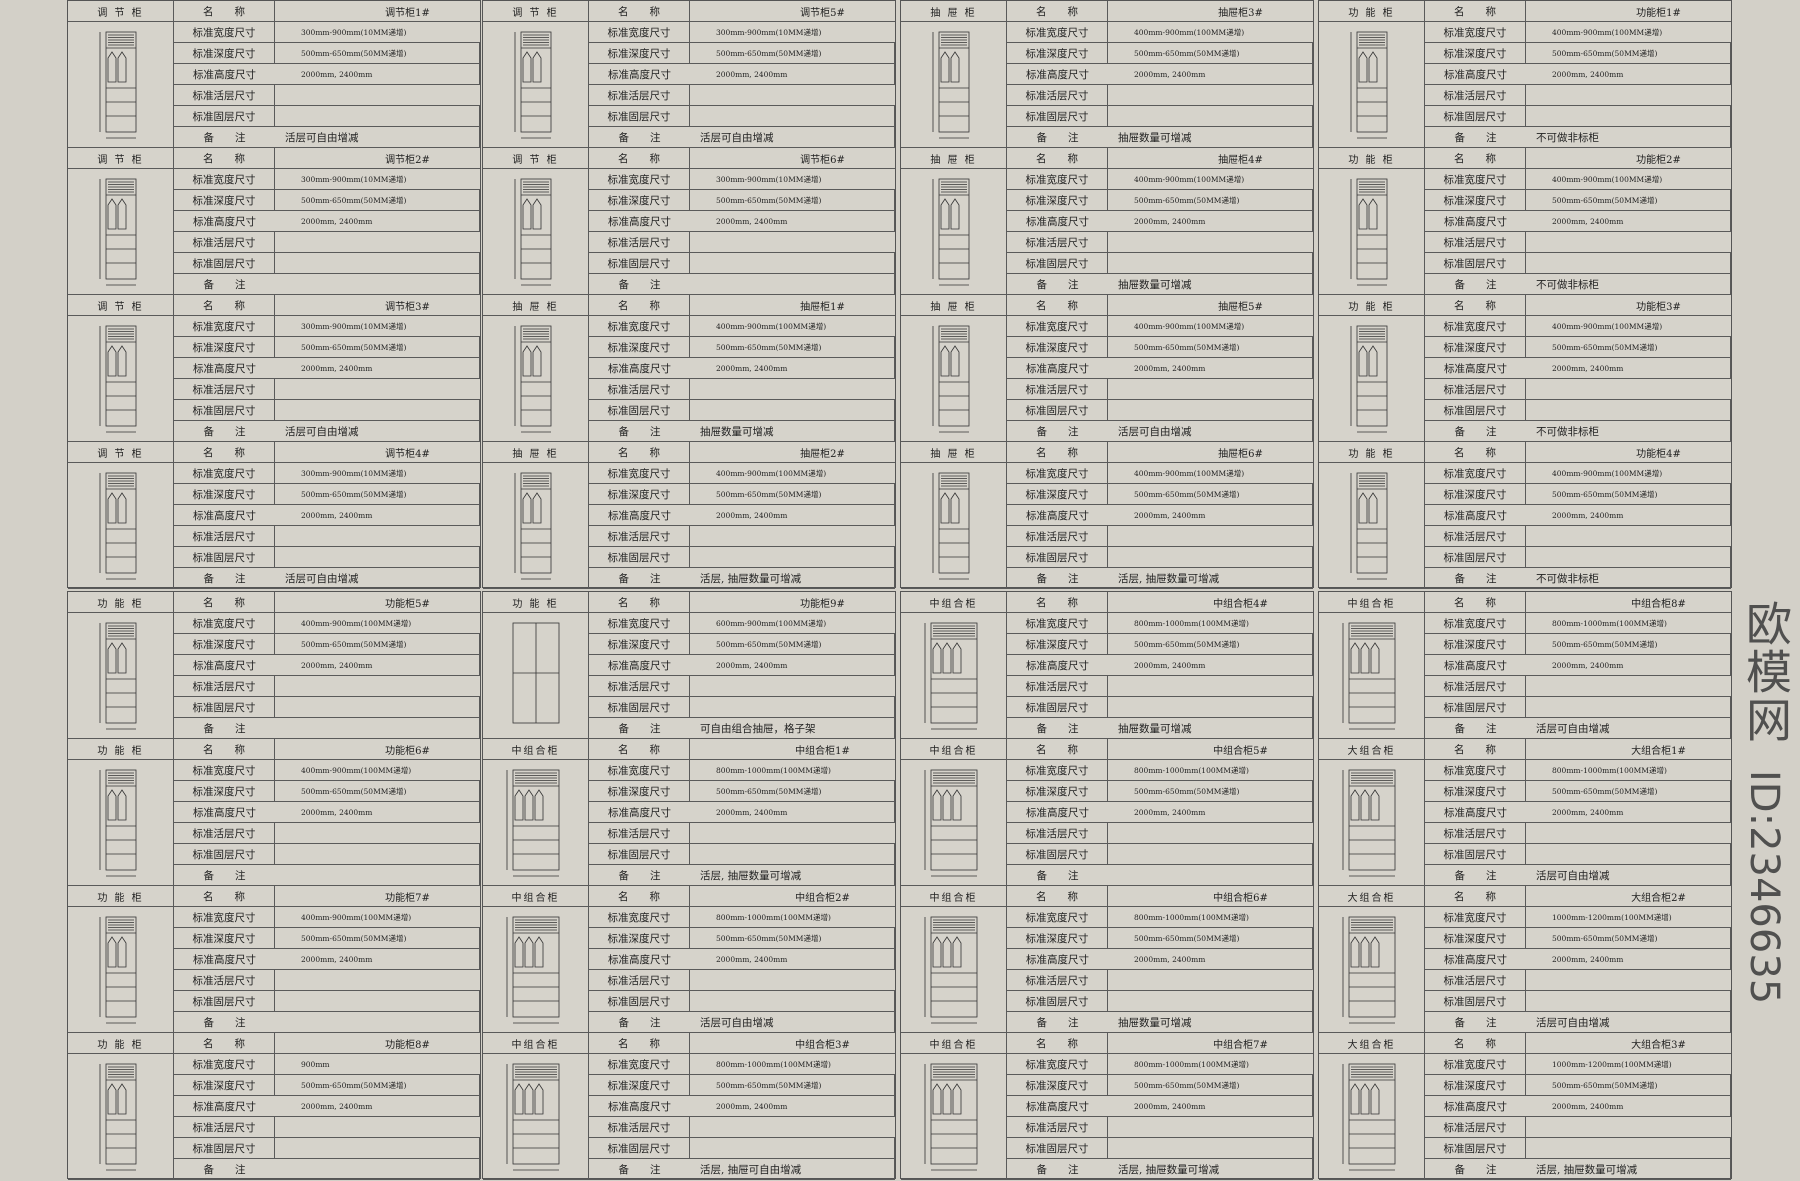 The image size is (1800, 1181). I want to click on cabinet-name: 中组合柜6#, so click(1210, 896).